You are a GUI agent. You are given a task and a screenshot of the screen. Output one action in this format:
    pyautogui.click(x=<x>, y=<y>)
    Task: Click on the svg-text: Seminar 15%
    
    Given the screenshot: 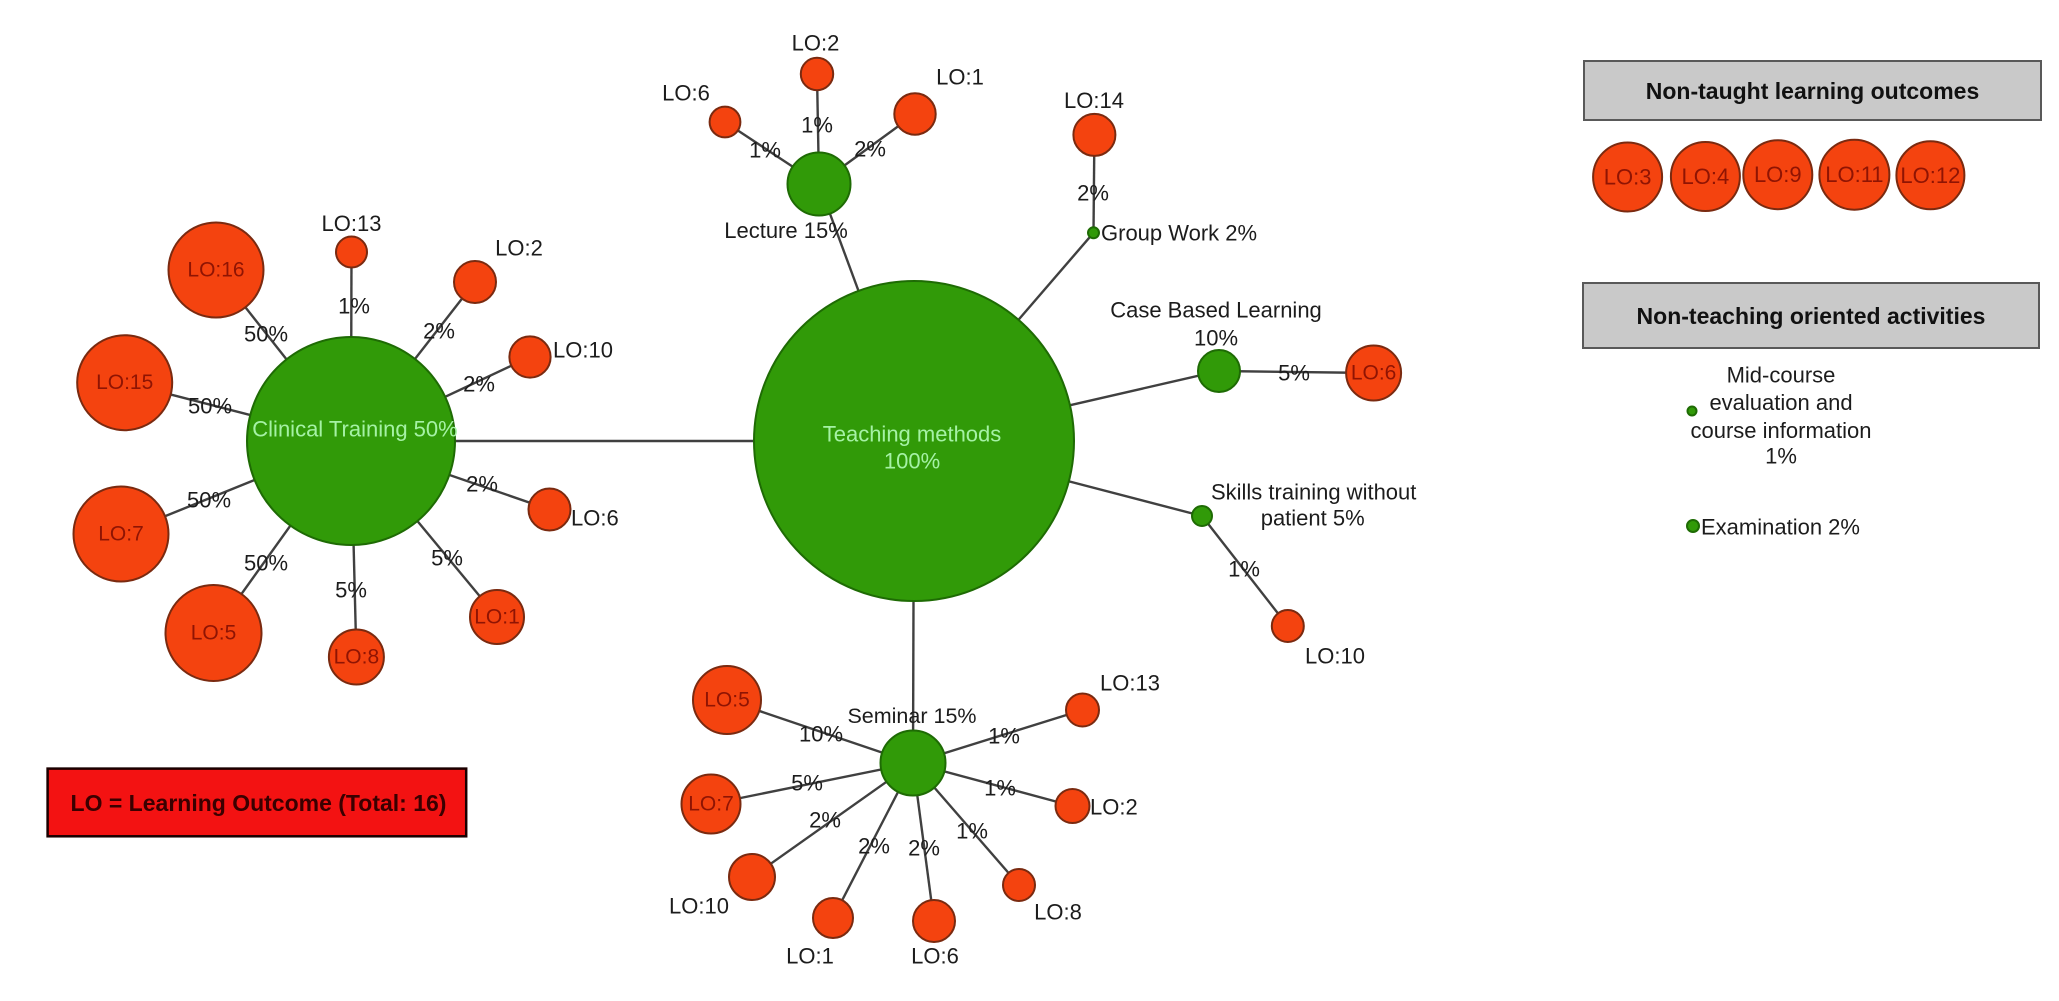 What is the action you would take?
    pyautogui.click(x=911, y=716)
    